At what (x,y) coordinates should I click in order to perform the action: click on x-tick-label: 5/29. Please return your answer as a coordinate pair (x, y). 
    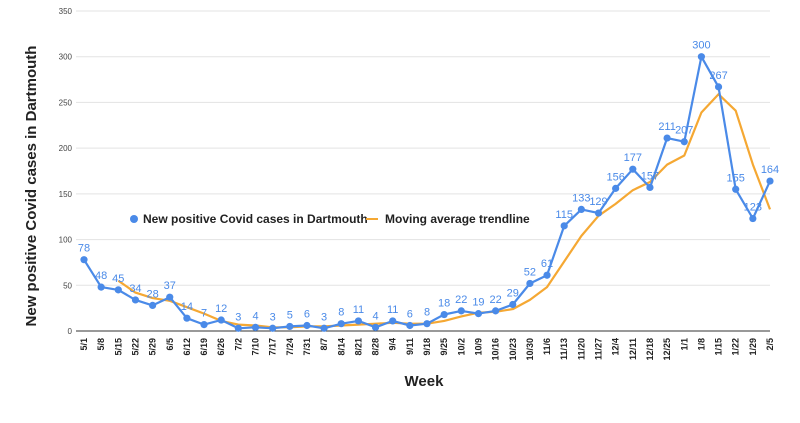
    Looking at the image, I should click on (153, 347).